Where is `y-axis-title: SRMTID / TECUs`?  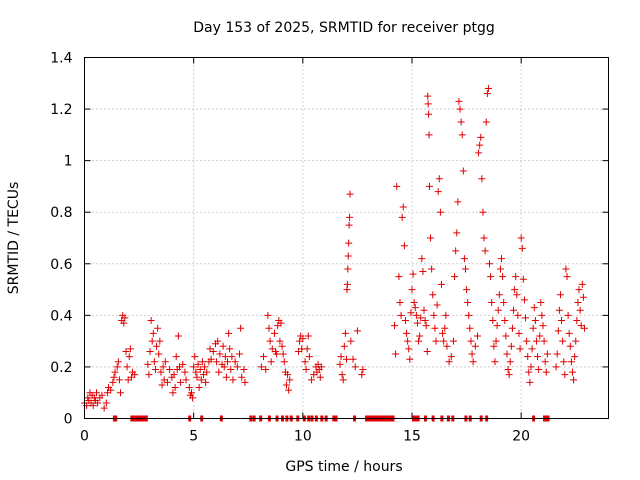 y-axis-title: SRMTID / TECUs is located at coordinates (14, 238).